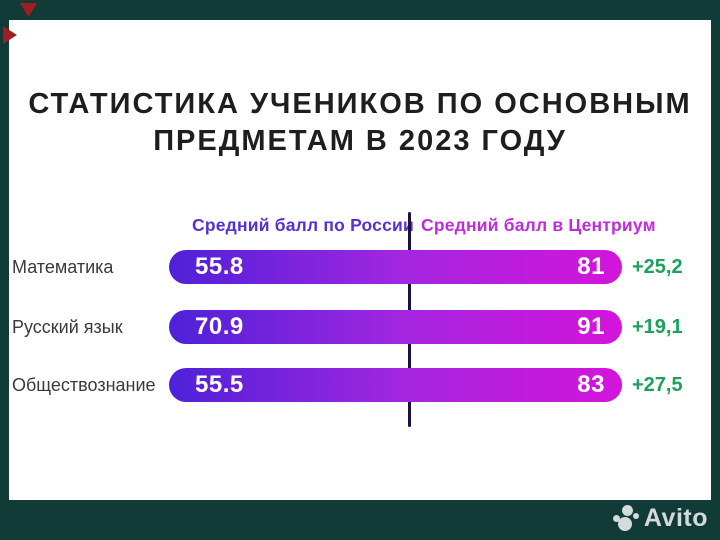 This screenshot has width=720, height=540. What do you see at coordinates (303, 225) in the screenshot?
I see `legend-russia-label: Средний балл по России` at bounding box center [303, 225].